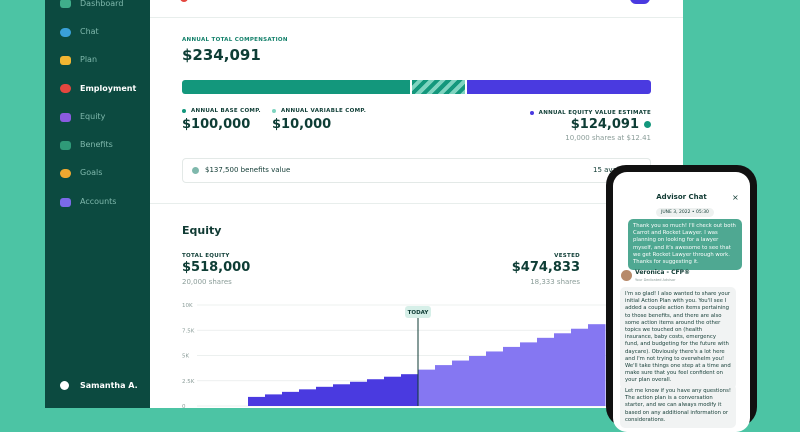 This screenshot has width=800, height=432. Describe the element at coordinates (185, 357) in the screenshot. I see `y-tick-label: 5K` at that location.